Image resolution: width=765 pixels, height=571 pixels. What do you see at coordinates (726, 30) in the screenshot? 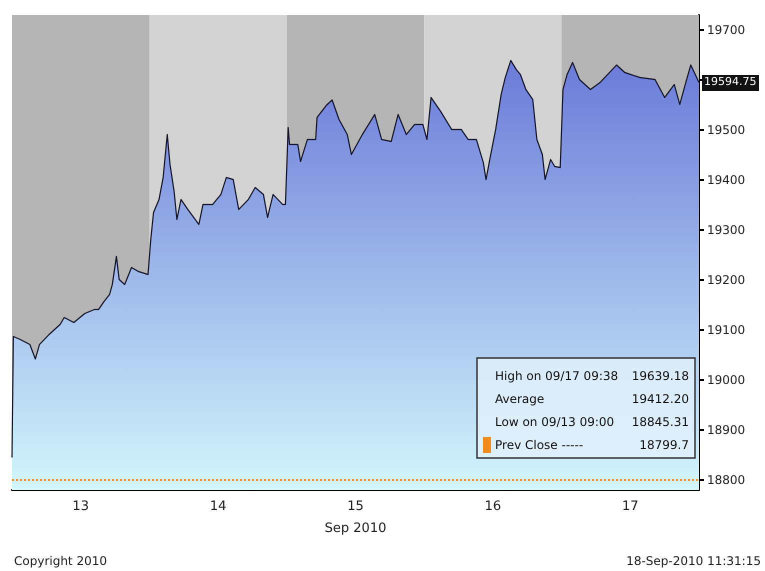
I see `y-tick-label: 19700` at bounding box center [726, 30].